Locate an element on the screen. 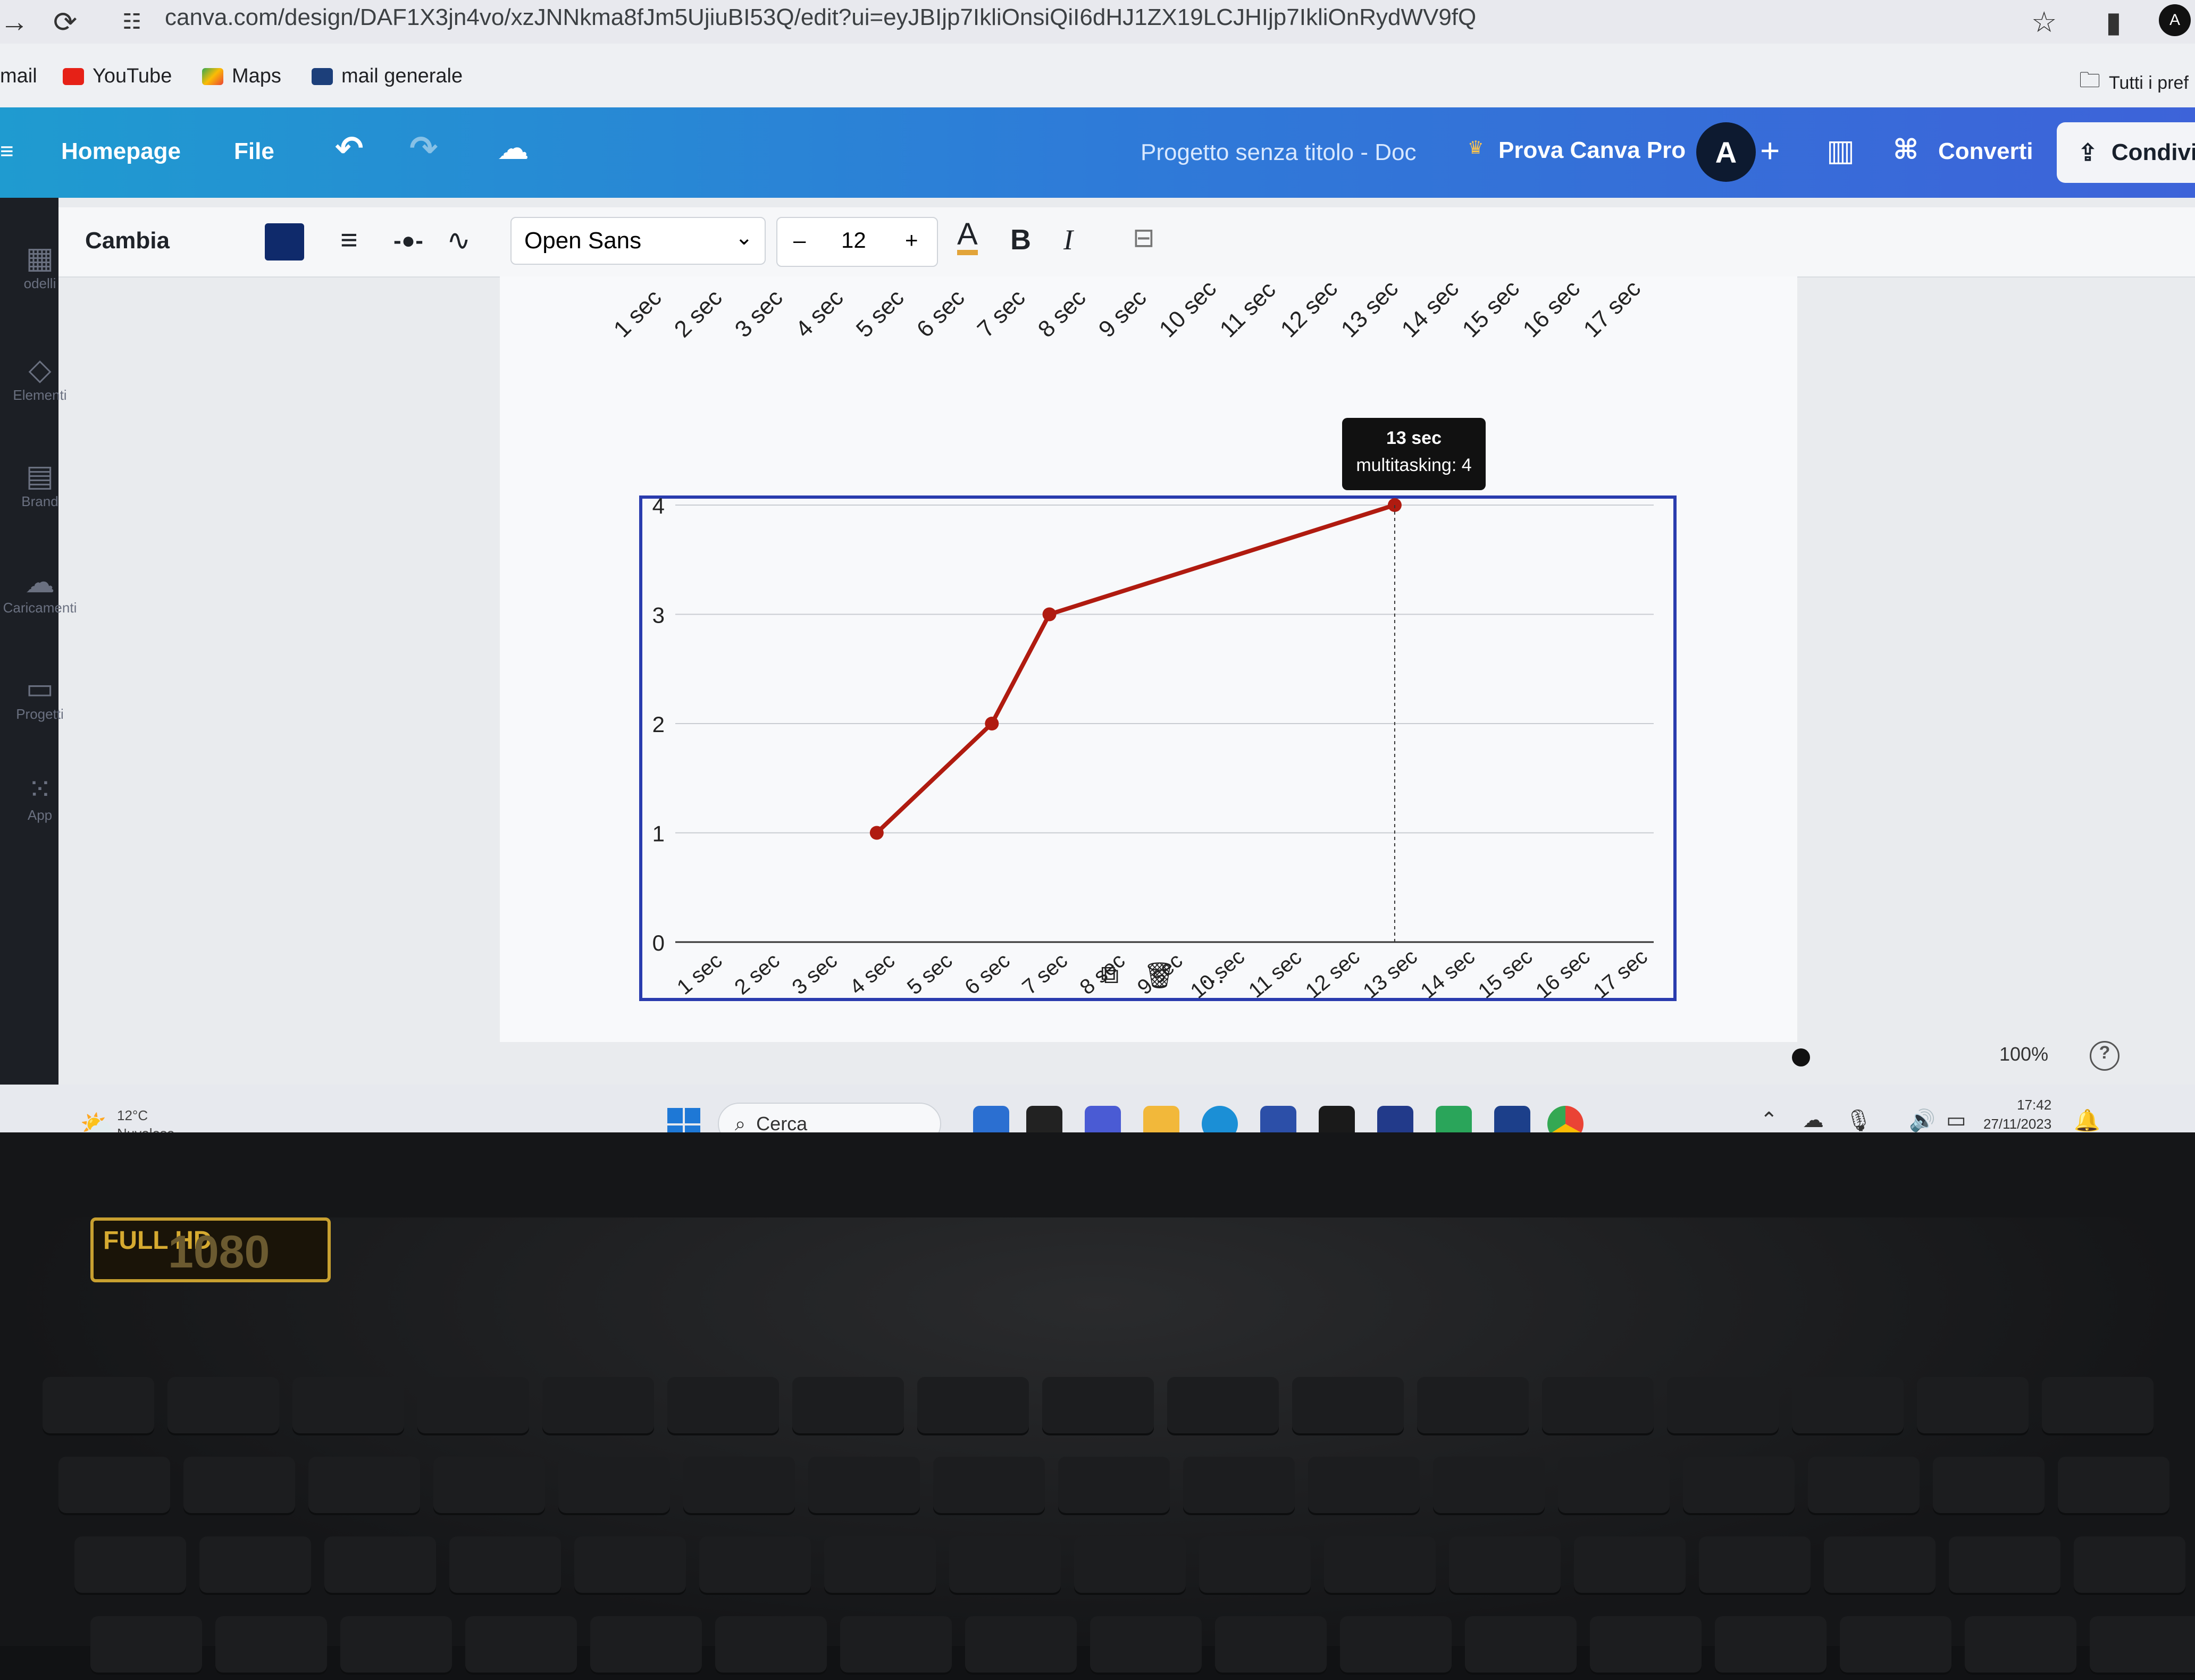 The width and height of the screenshot is (2195, 1680). italic-button: I is located at coordinates (1068, 240).